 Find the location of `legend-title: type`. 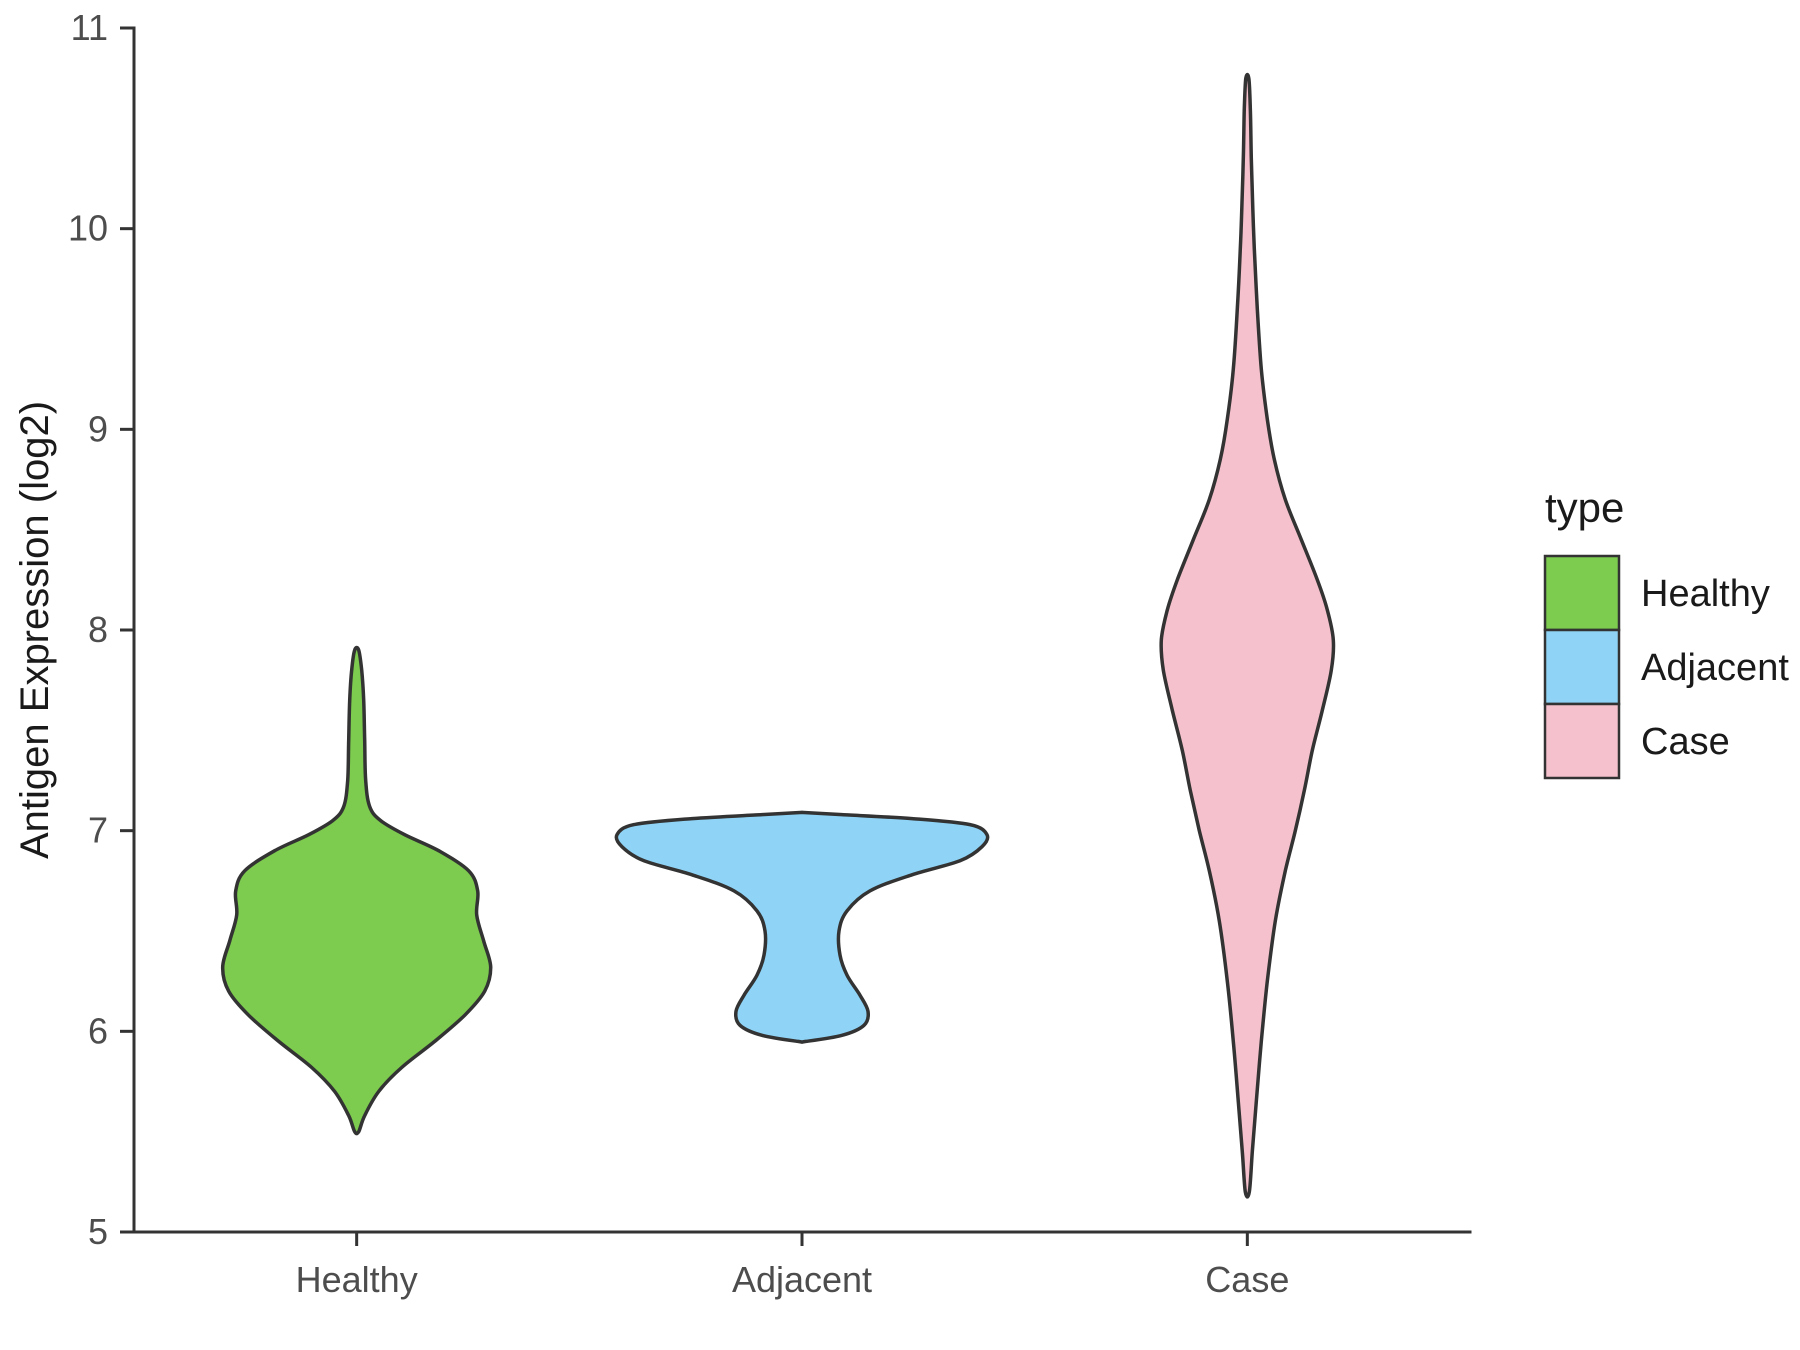

legend-title: type is located at coordinates (1584, 507).